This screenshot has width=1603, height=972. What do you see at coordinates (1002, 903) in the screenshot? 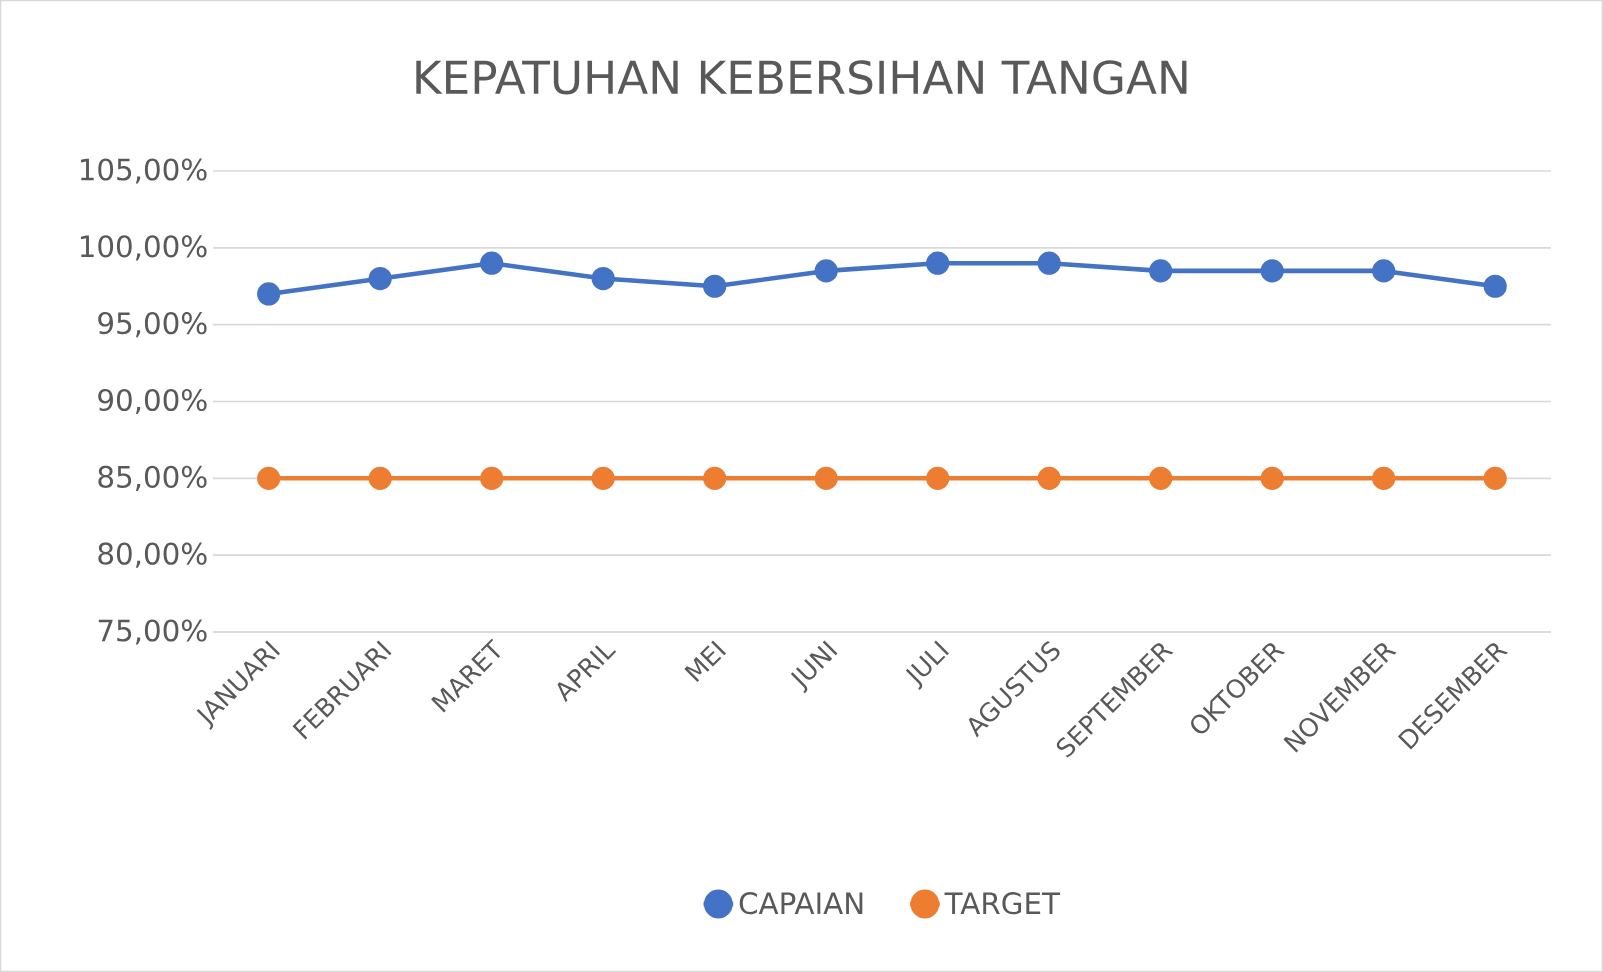
I see `legend-label: TARGET` at bounding box center [1002, 903].